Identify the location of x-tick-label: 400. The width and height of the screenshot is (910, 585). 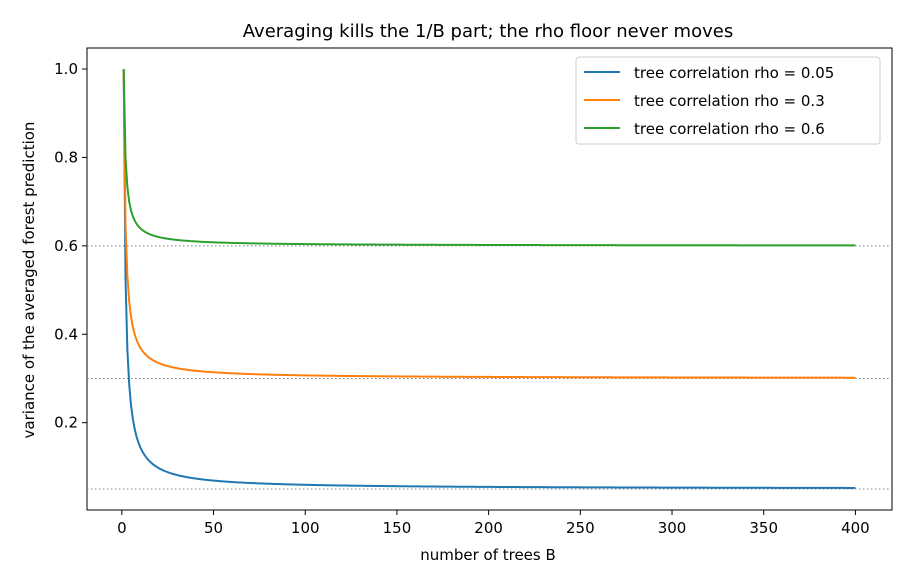
(855, 528).